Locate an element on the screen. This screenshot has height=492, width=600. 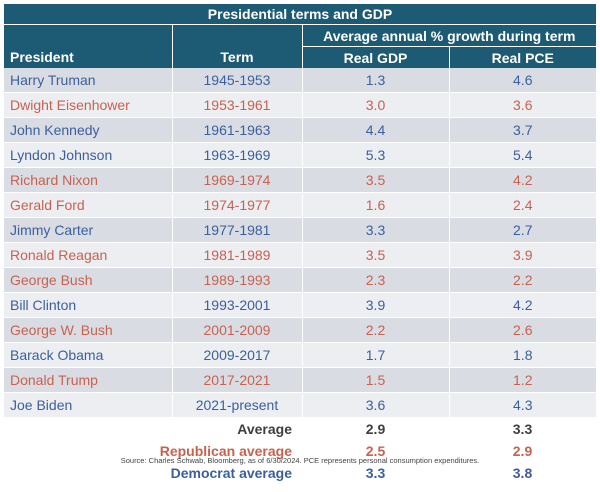
cell-real-pce: 1.8 is located at coordinates (522, 355).